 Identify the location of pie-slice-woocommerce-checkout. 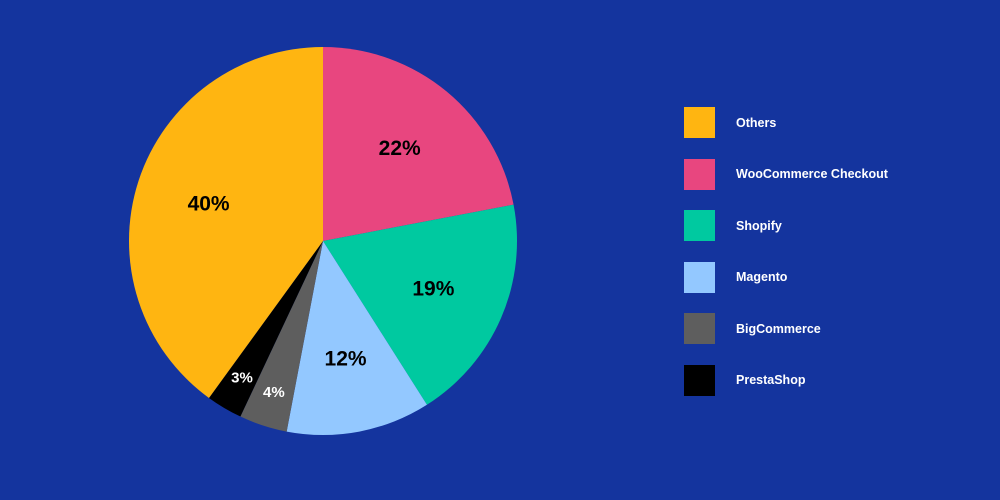
(418, 144).